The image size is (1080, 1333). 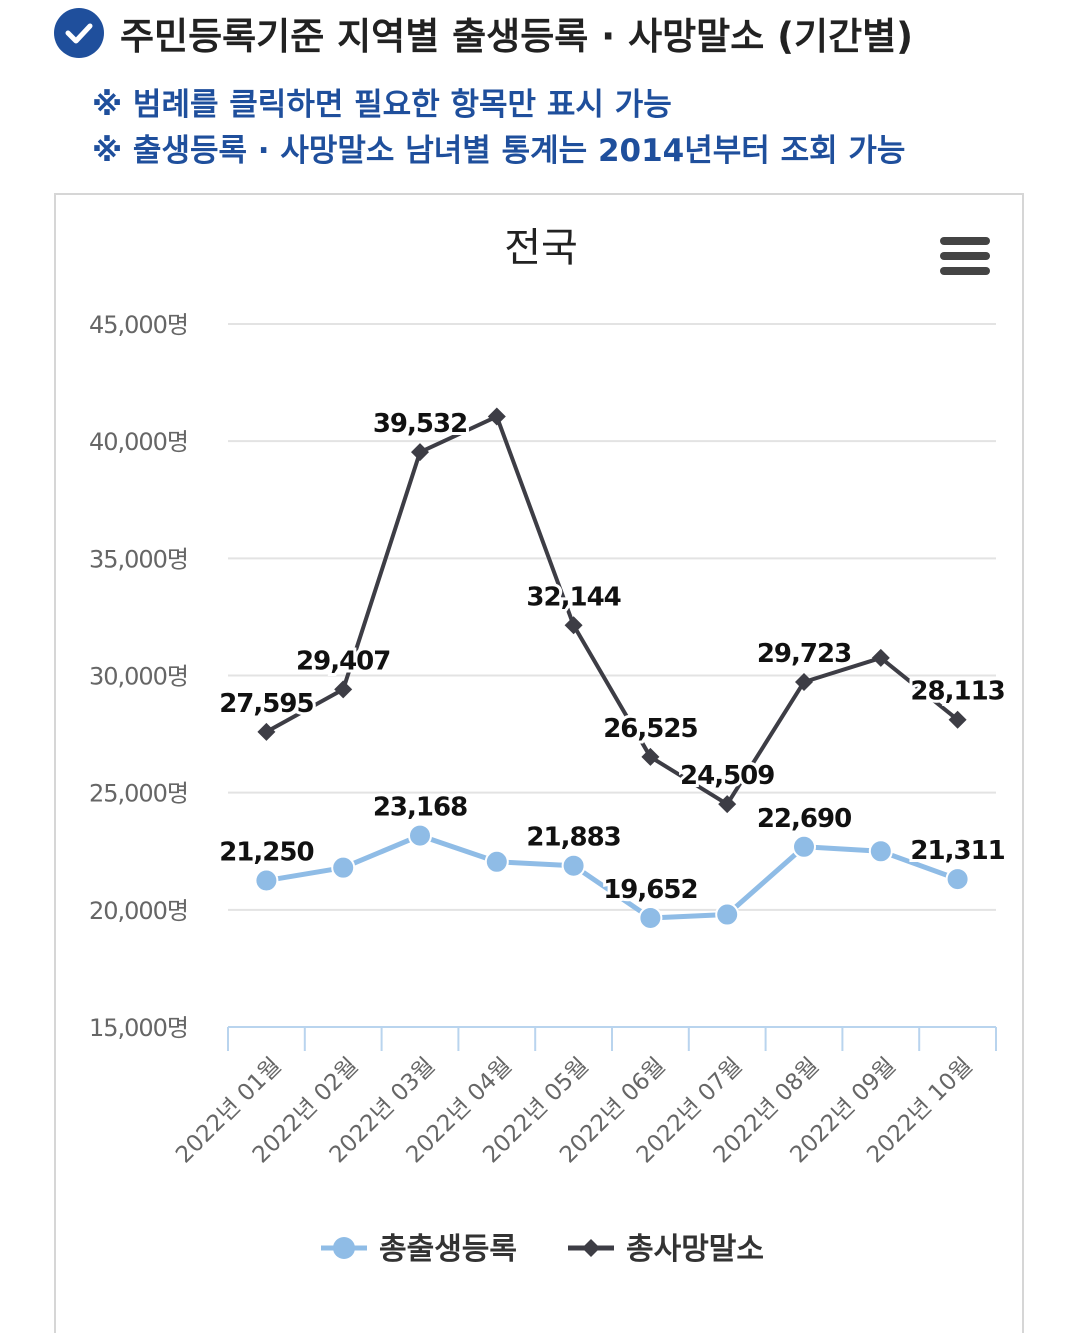 I want to click on data-label: 21,250, so click(x=266, y=853).